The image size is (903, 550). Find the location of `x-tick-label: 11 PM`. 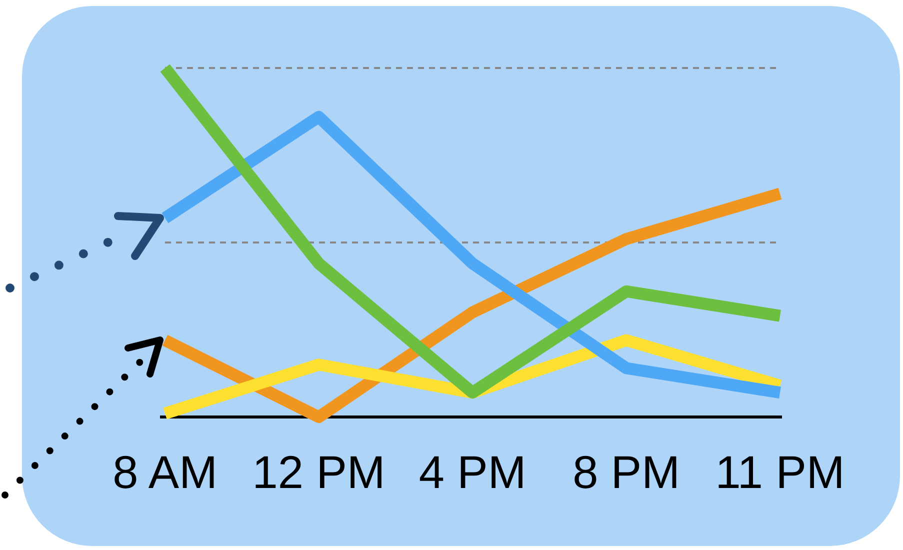

x-tick-label: 11 PM is located at coordinates (780, 472).